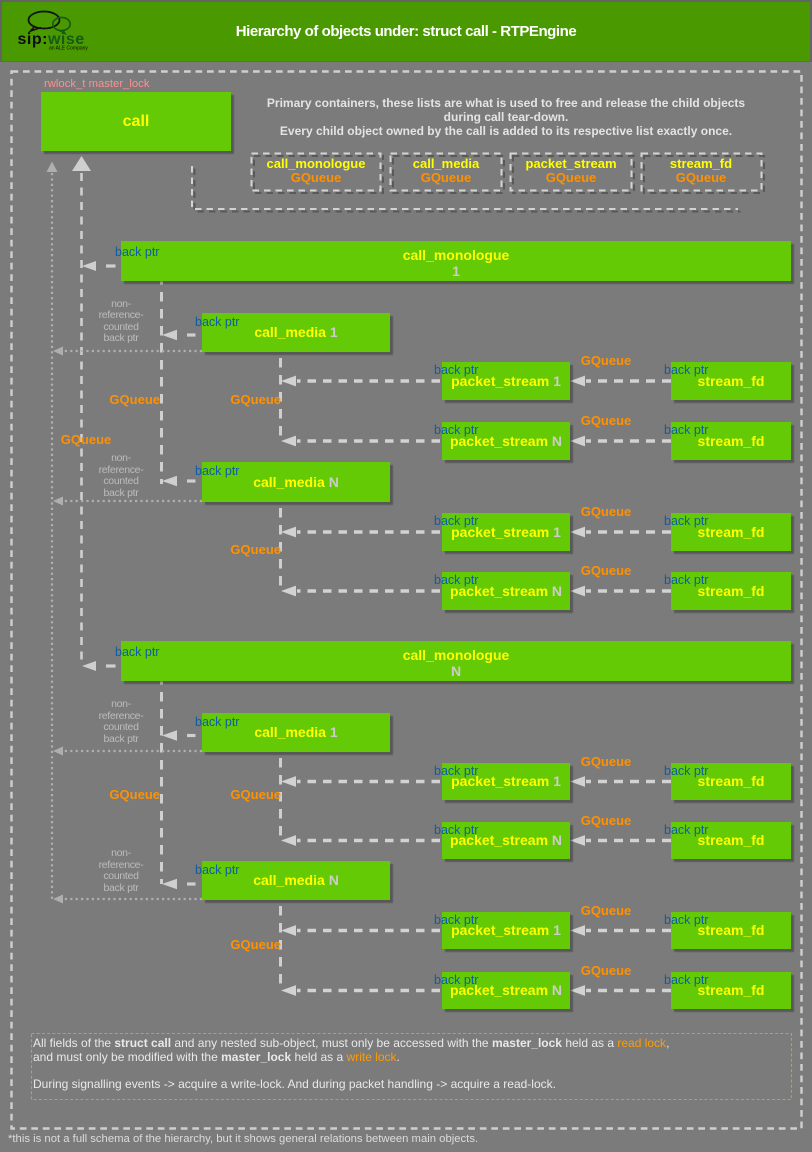  Describe the element at coordinates (68, 49) in the screenshot. I see `svg-text: an ALE Company` at that location.